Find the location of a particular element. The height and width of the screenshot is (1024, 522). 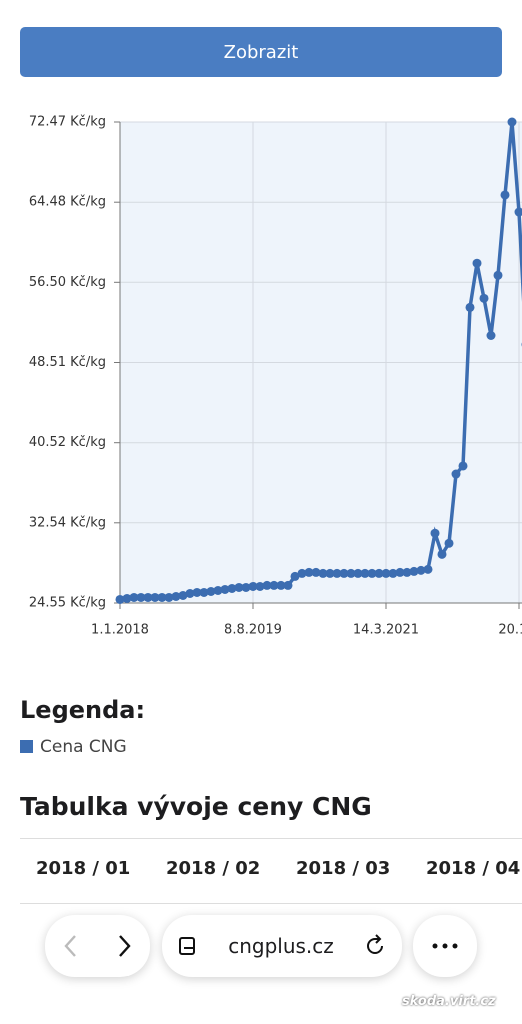

nav-pill is located at coordinates (97, 946).